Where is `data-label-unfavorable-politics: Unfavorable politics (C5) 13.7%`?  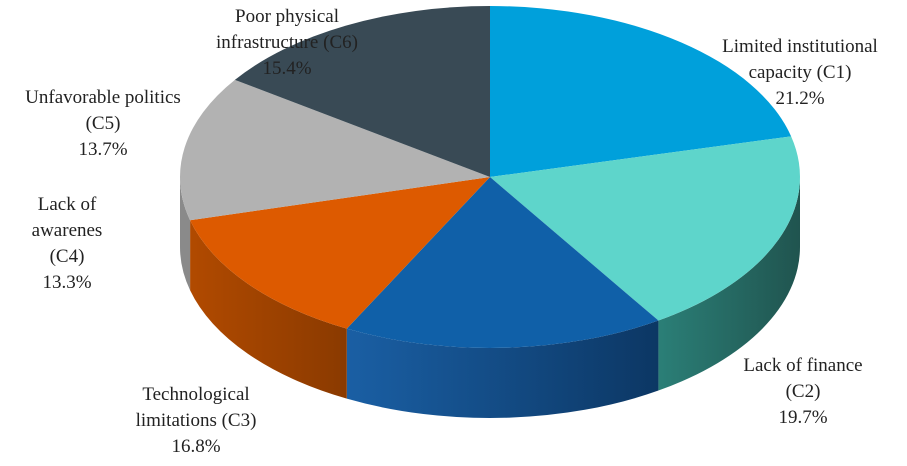 data-label-unfavorable-politics: Unfavorable politics (C5) 13.7% is located at coordinates (103, 123).